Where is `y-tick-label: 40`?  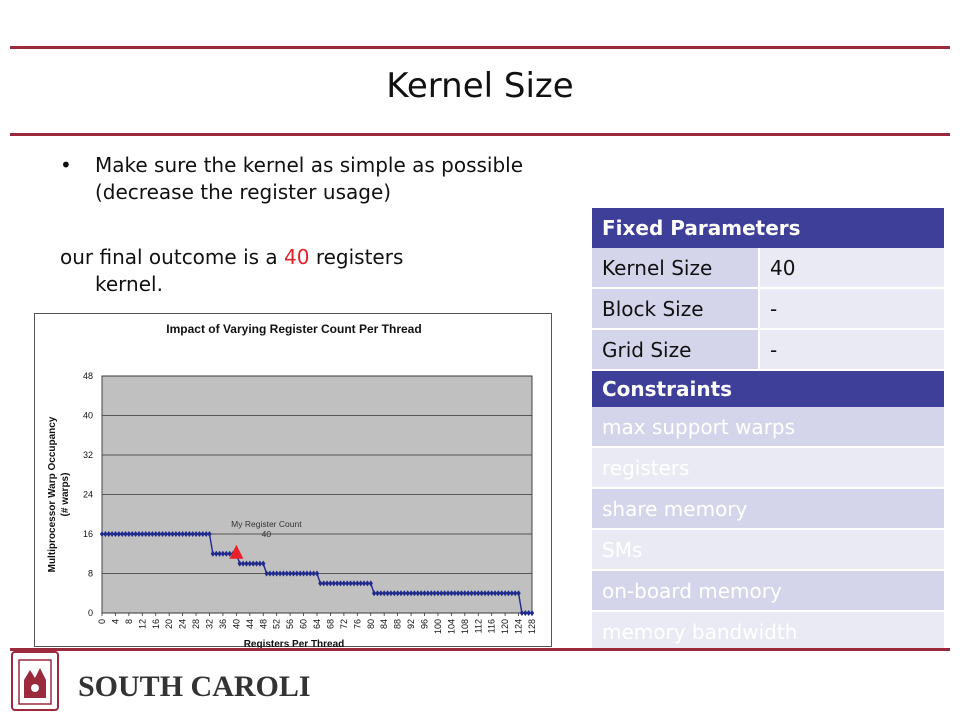
y-tick-label: 40 is located at coordinates (88, 416).